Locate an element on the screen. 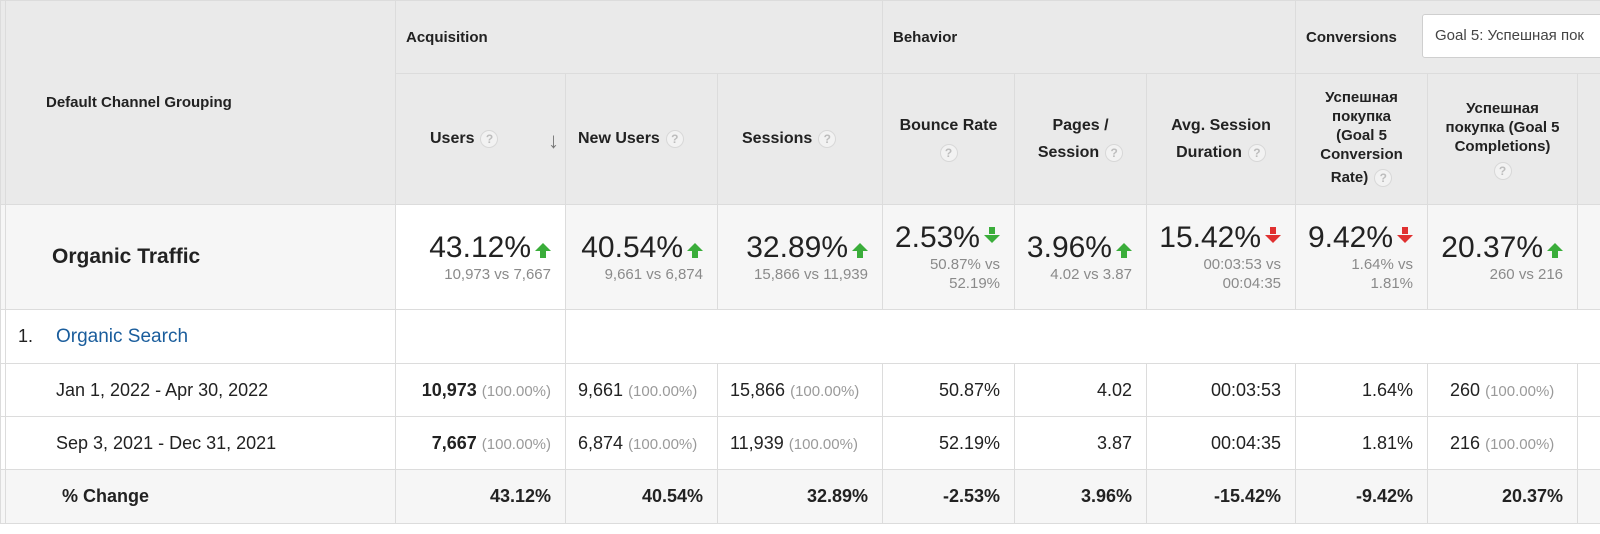 This screenshot has height=534, width=1600. summary-avg-session-value: 15.42% is located at coordinates (1210, 237).